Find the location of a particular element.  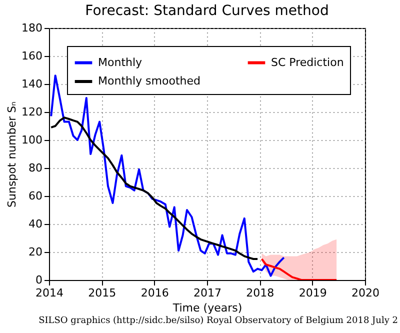

y-tick-label: 0 is located at coordinates (39, 280).